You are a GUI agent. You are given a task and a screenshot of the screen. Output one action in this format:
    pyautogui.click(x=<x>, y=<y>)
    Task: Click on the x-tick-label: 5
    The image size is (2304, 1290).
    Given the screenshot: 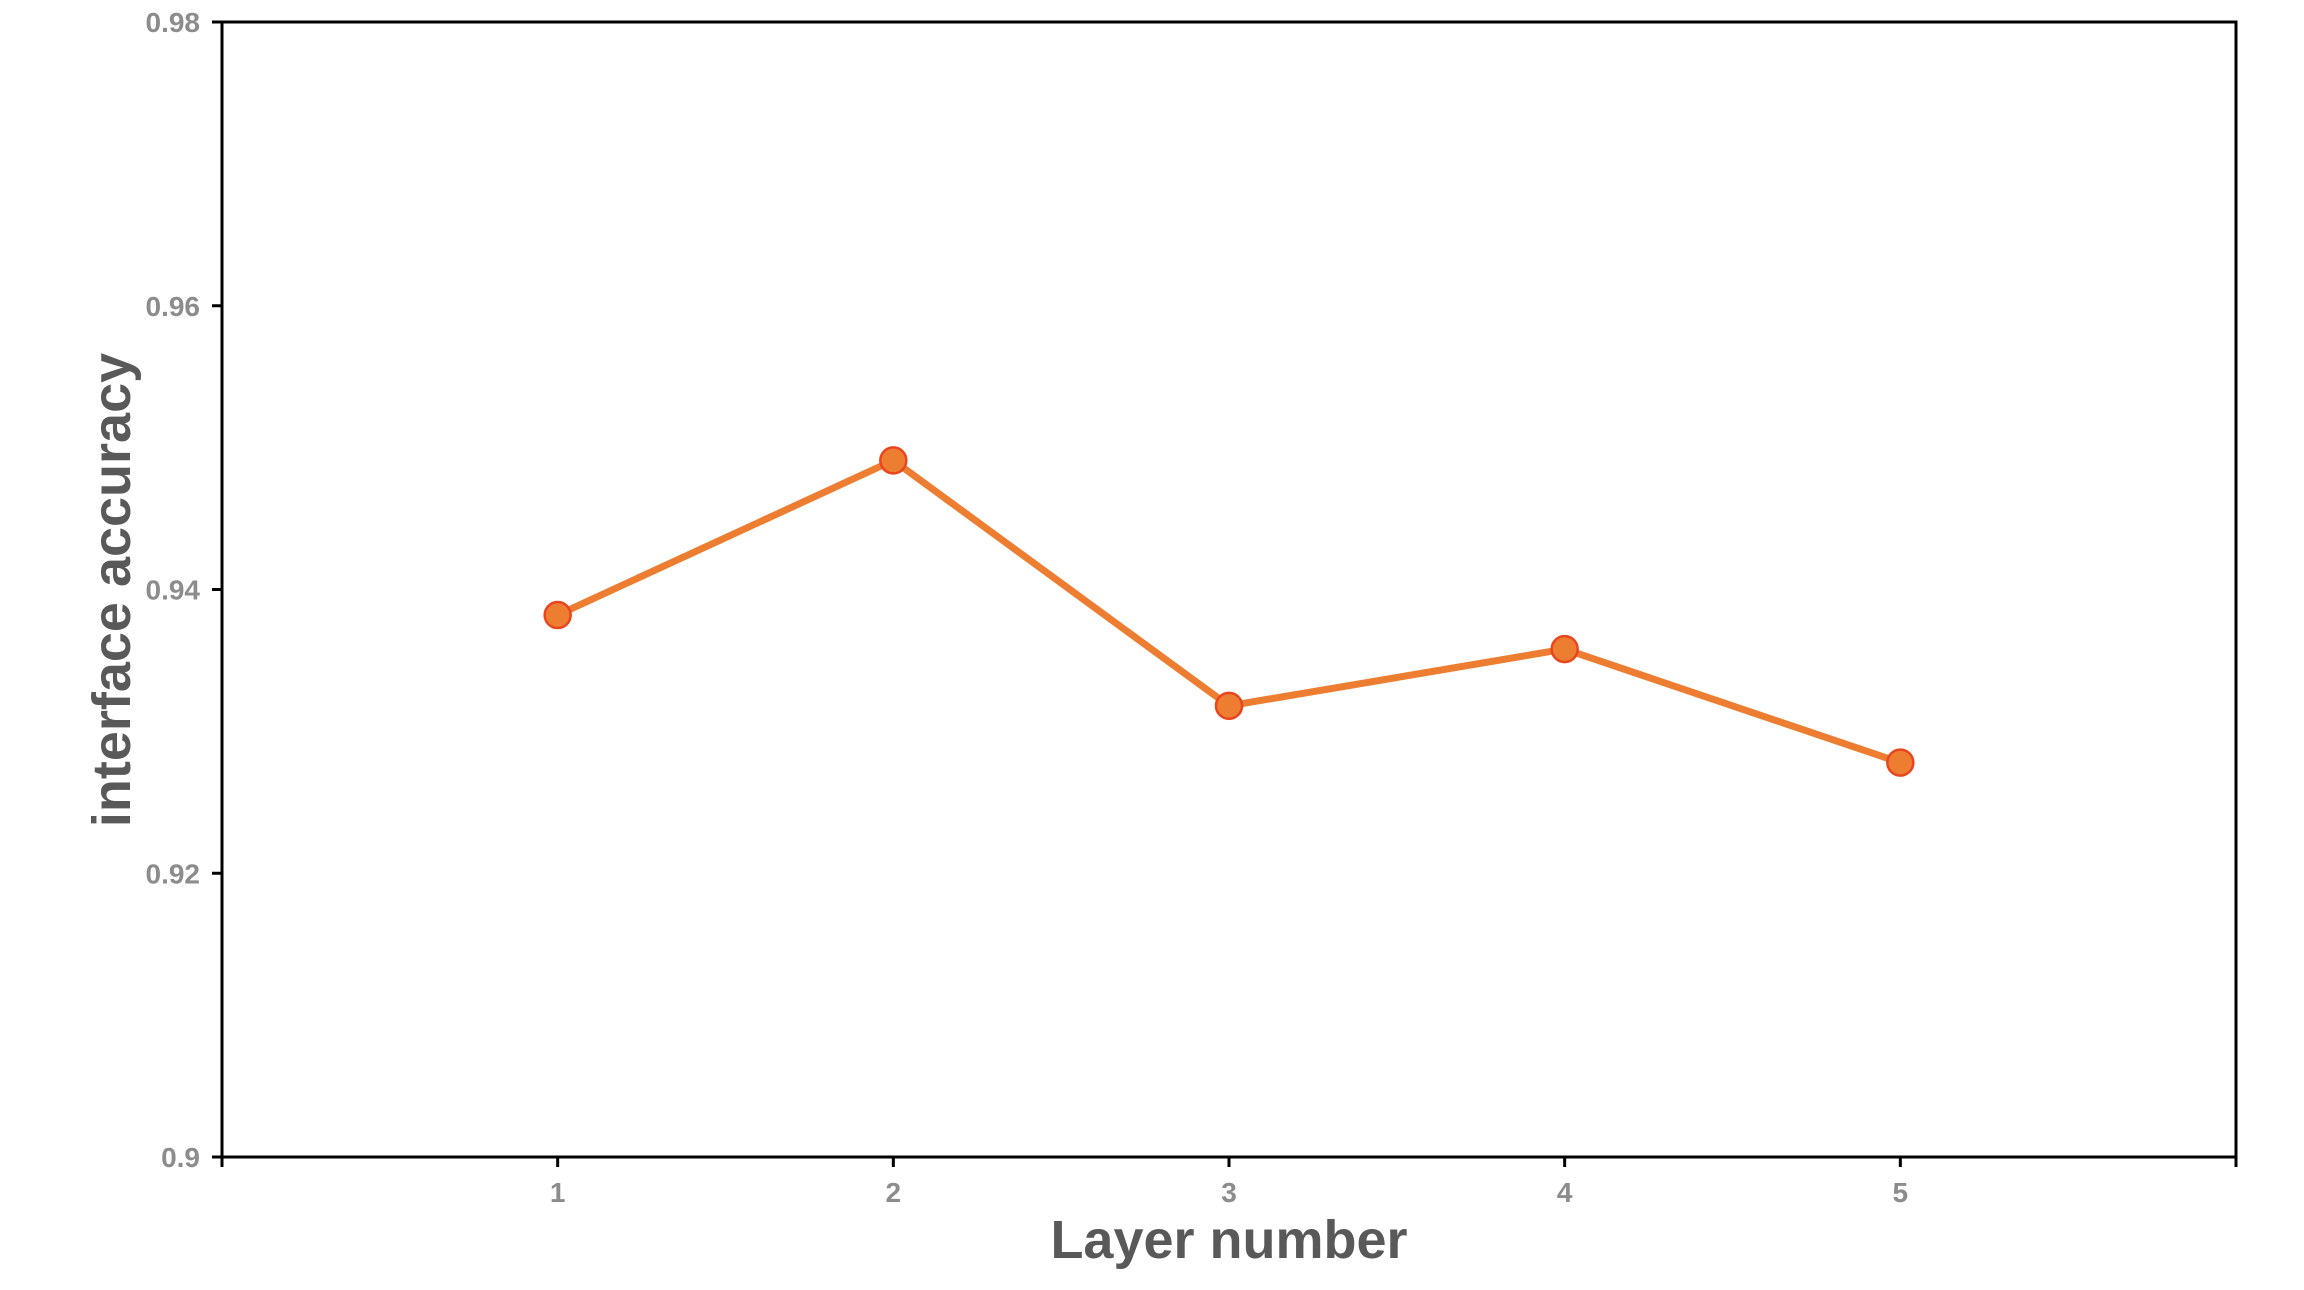 What is the action you would take?
    pyautogui.click(x=1901, y=1192)
    